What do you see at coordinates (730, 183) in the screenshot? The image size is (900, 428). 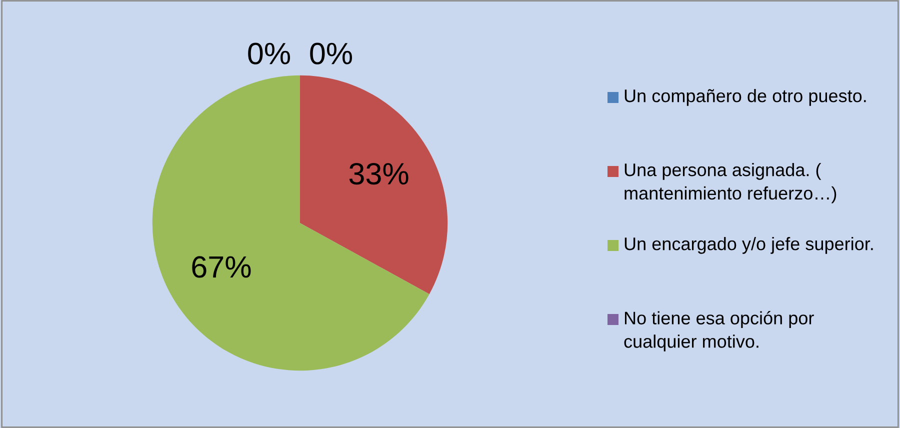 I see `legend-label: Una persona asignada. ( mantenimiento refuerzo…)` at bounding box center [730, 183].